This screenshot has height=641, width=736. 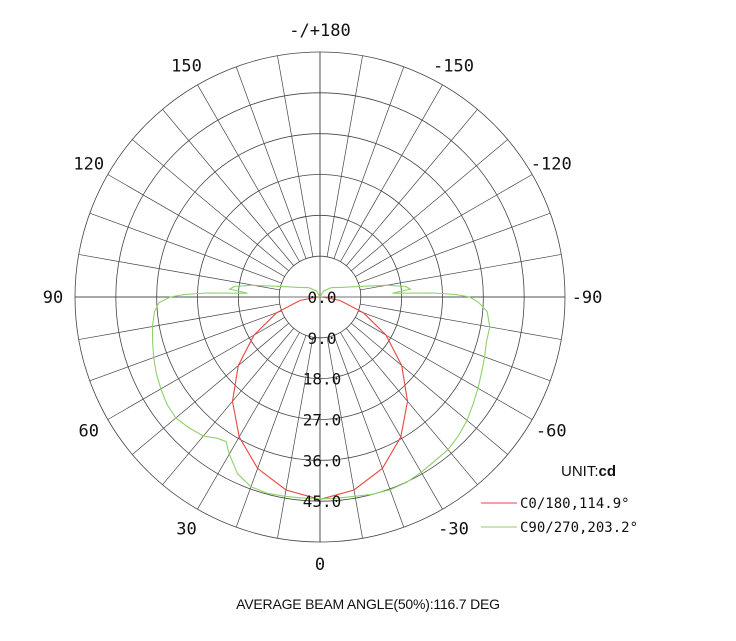 What do you see at coordinates (322, 420) in the screenshot?
I see `ring-label: 27.0` at bounding box center [322, 420].